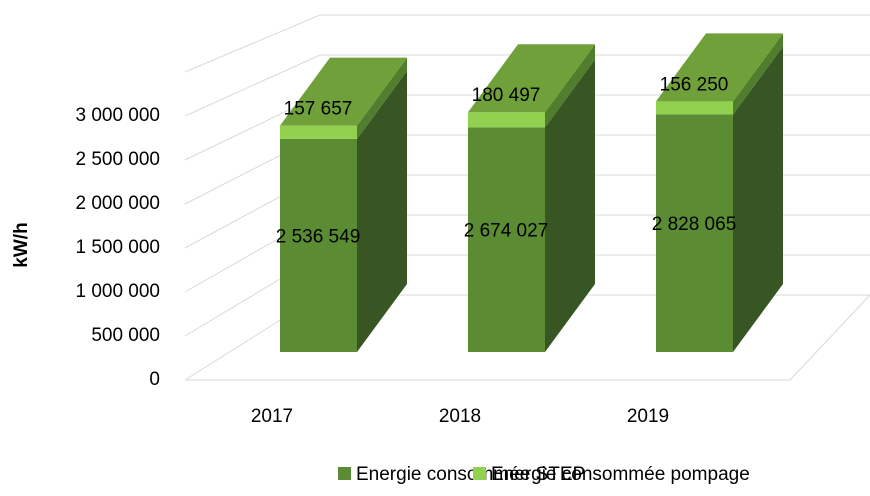 The image size is (870, 496). Describe the element at coordinates (117, 291) in the screenshot. I see `y-tick-label: 1 000 000` at that location.